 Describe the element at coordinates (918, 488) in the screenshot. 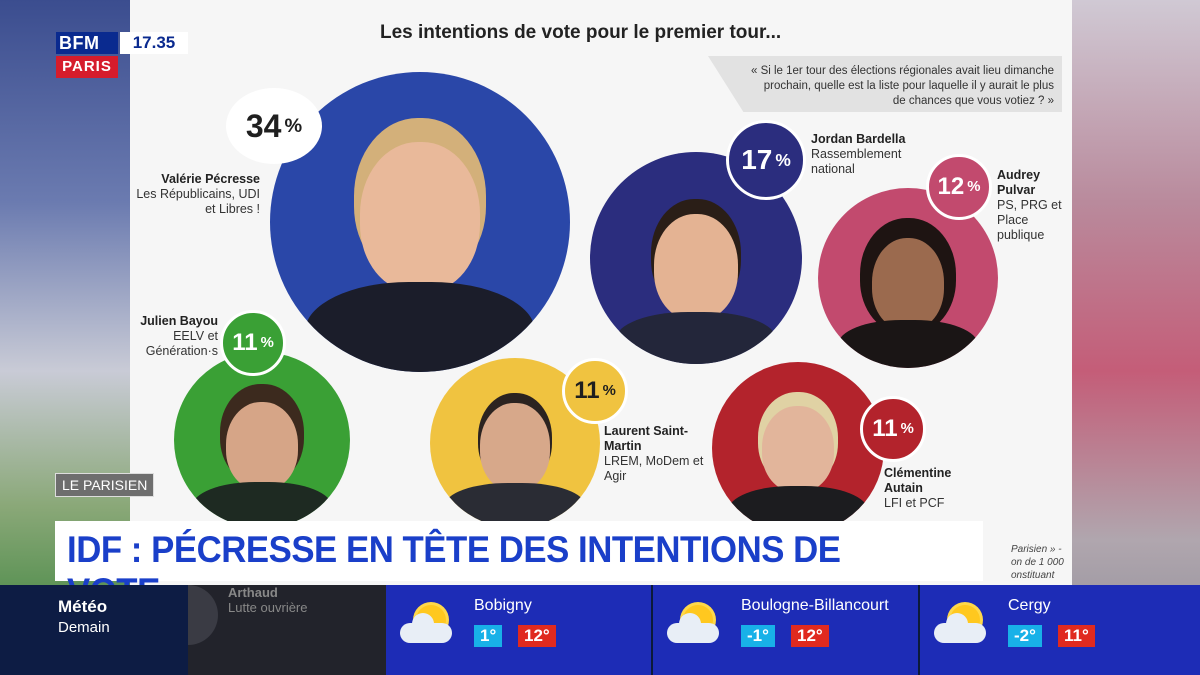

I see `candidate-label: Clémentine Autain LFI et PCF` at that location.